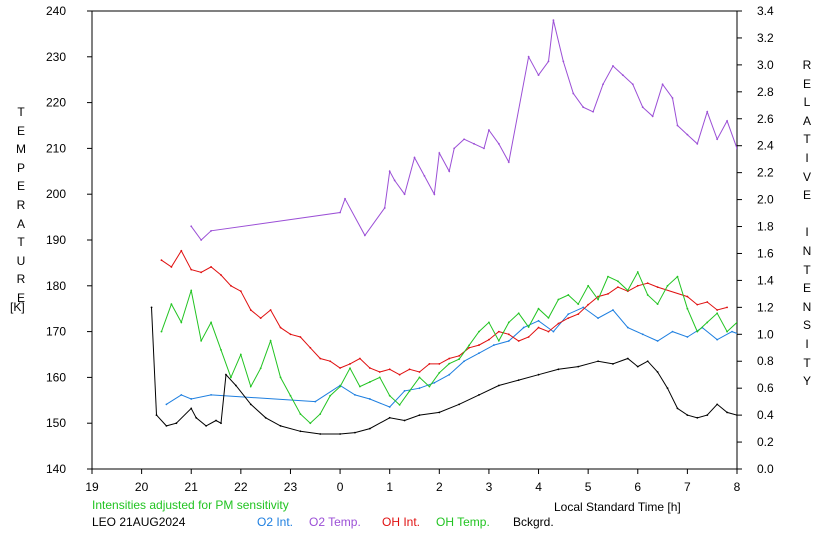 The width and height of the screenshot is (828, 535). What do you see at coordinates (765, 38) in the screenshot?
I see `y-right-tick-label: 3.2` at bounding box center [765, 38].